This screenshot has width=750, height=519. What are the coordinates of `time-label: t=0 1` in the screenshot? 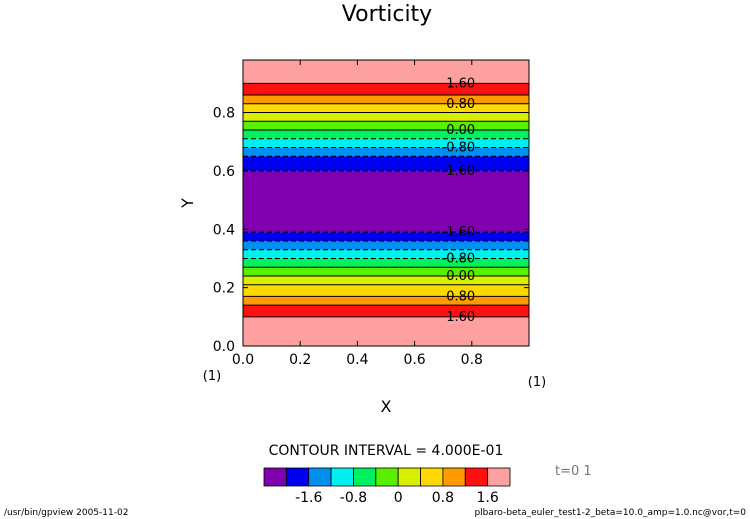 It's located at (573, 471).